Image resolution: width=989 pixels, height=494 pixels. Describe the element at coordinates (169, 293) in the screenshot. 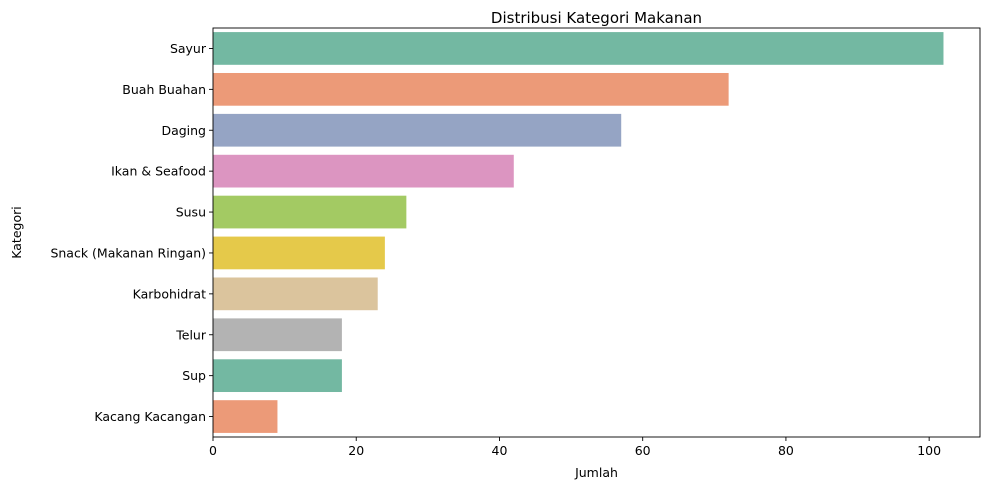

I see `y-tick-label: Karbohidrat` at that location.